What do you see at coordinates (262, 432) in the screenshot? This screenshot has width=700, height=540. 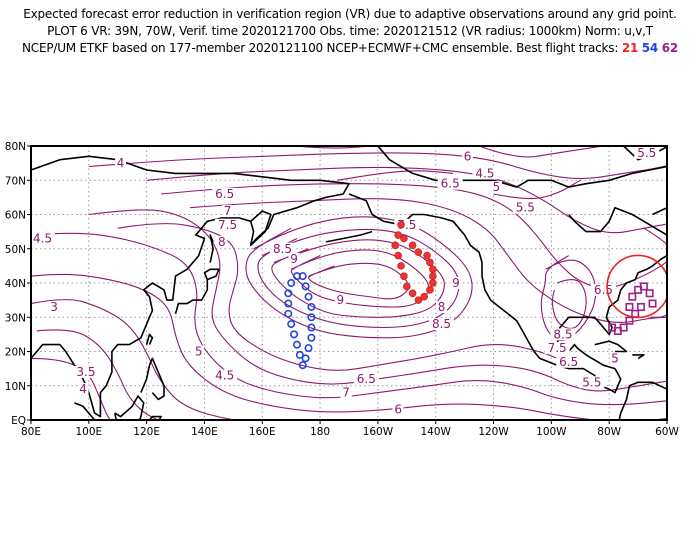 I see `lon-tick-label: 160E` at bounding box center [262, 432].